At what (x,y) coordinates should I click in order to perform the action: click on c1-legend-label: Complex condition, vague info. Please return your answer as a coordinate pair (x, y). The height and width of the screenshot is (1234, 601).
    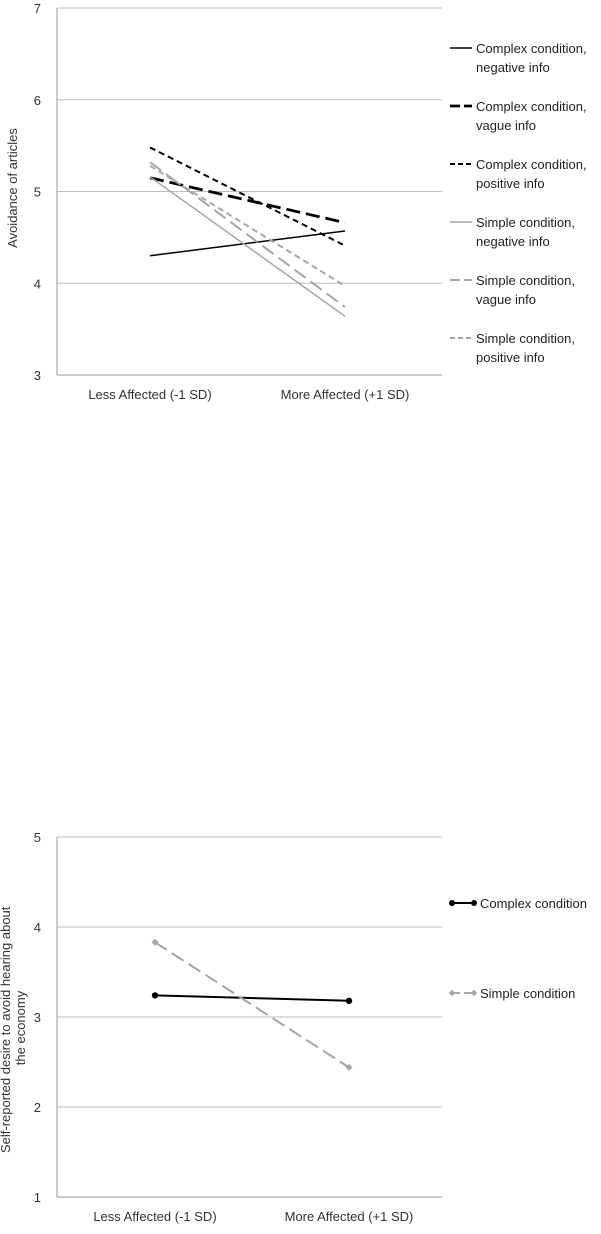
    Looking at the image, I should click on (531, 116).